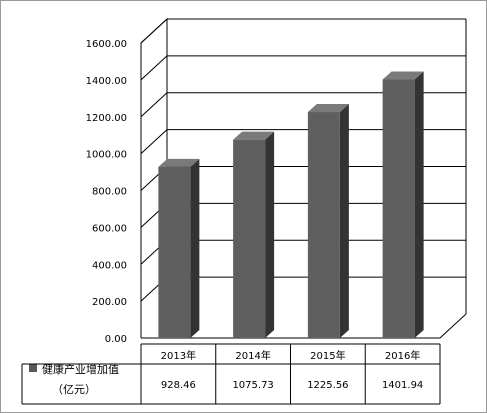 This screenshot has width=487, height=413. What do you see at coordinates (106, 44) in the screenshot?
I see `y-tick-label: 1600.00` at bounding box center [106, 44].